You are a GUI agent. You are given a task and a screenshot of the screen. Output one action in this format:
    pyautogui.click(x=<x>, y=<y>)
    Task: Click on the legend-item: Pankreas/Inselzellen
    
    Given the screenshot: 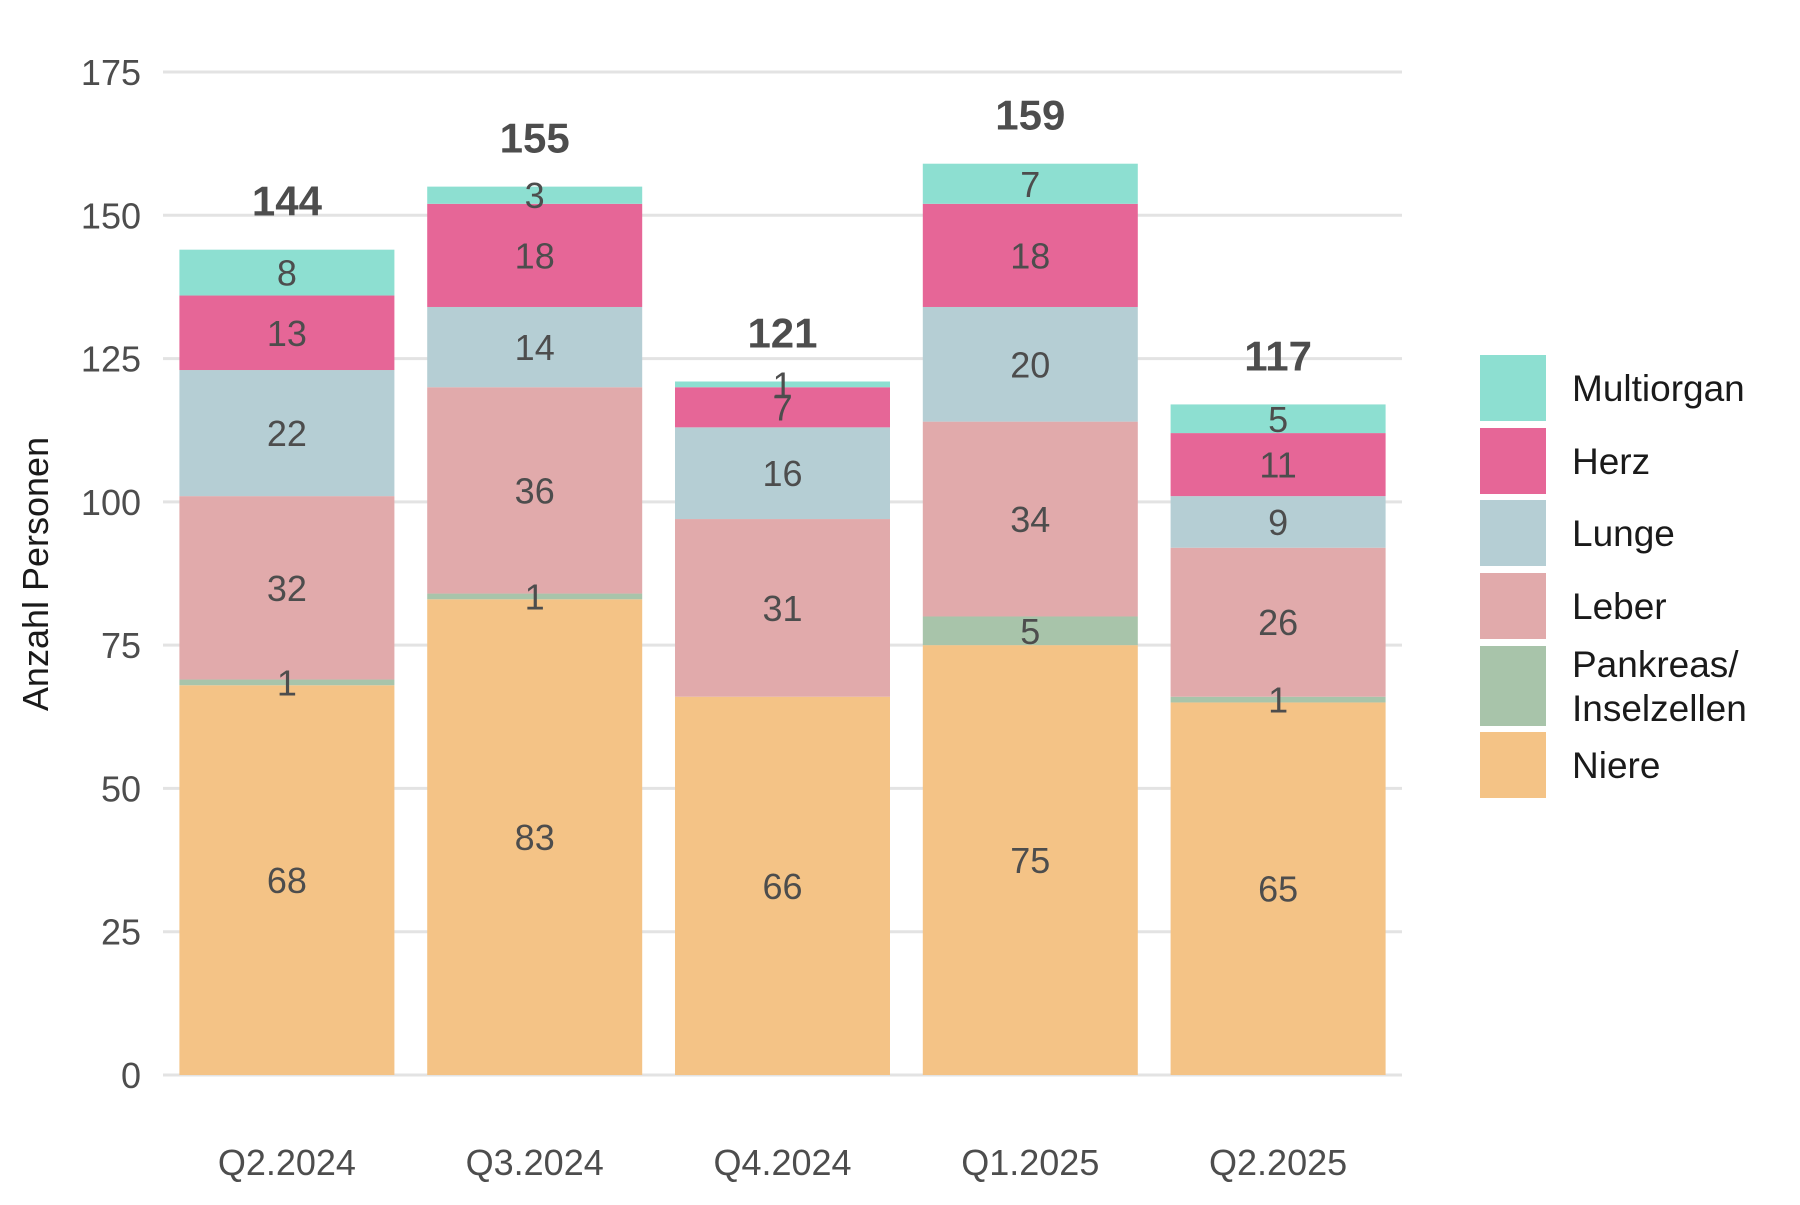 What is the action you would take?
    pyautogui.click(x=1613, y=686)
    